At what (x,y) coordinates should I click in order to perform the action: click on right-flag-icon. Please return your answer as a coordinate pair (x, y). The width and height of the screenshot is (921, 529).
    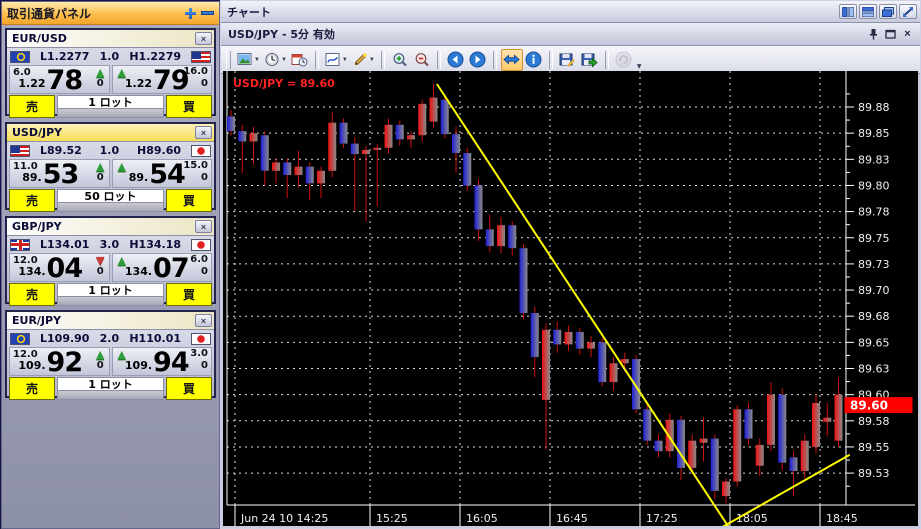
    Looking at the image, I should click on (201, 338).